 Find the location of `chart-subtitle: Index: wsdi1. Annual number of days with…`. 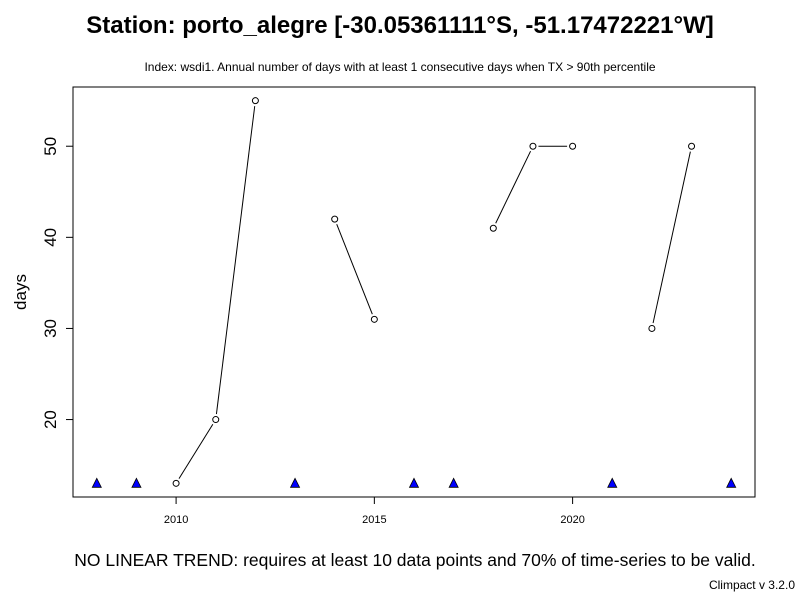

chart-subtitle: Index: wsdi1. Annual number of days with… is located at coordinates (400, 67).